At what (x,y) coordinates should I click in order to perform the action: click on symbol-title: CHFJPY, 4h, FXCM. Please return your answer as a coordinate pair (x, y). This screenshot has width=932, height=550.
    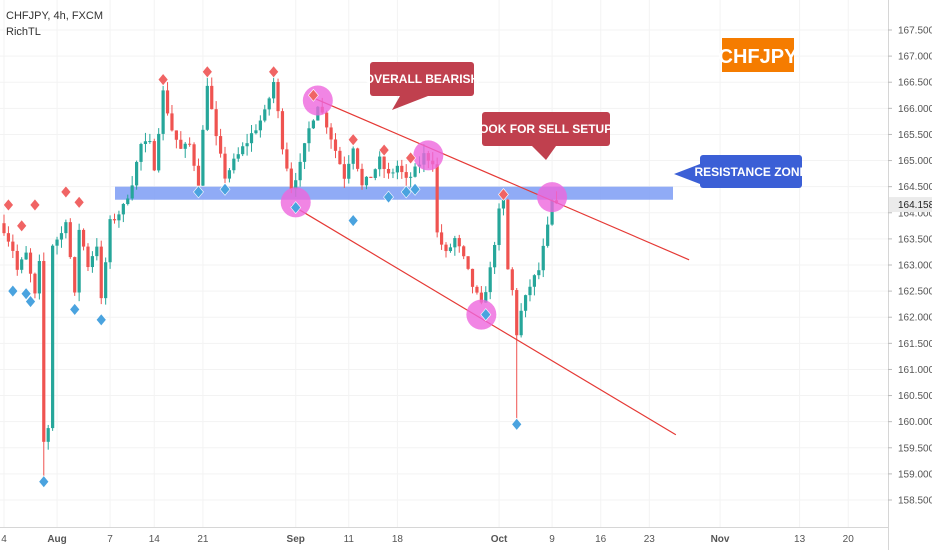
    Looking at the image, I should click on (54, 16).